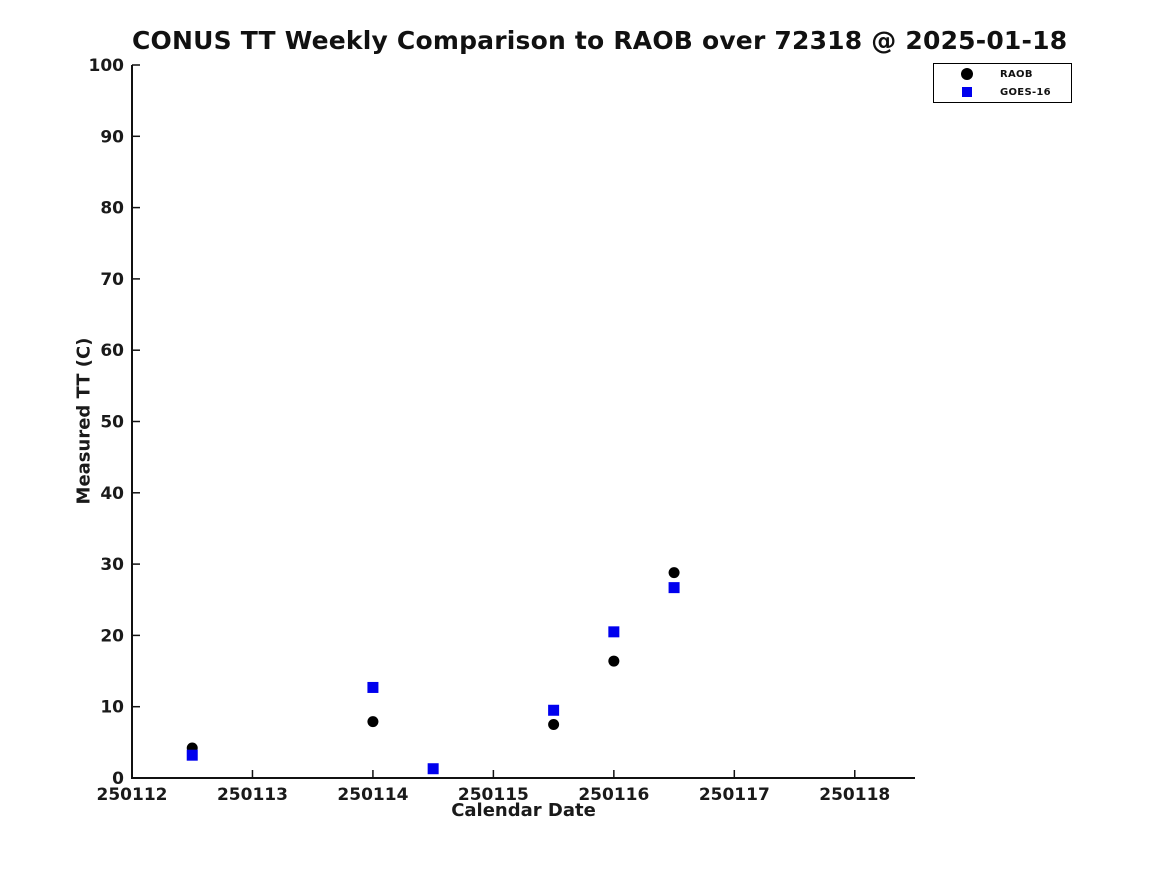 The width and height of the screenshot is (1167, 875). What do you see at coordinates (112, 137) in the screenshot?
I see `y-tick-label: 90` at bounding box center [112, 137].